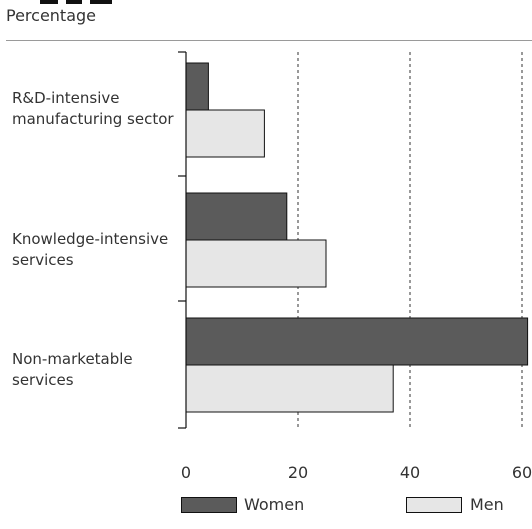 The image size is (532, 529). Describe the element at coordinates (93, 108) in the screenshot. I see `category-label-rd-manufacturing: R&D-intensive manufacturing sector` at that location.